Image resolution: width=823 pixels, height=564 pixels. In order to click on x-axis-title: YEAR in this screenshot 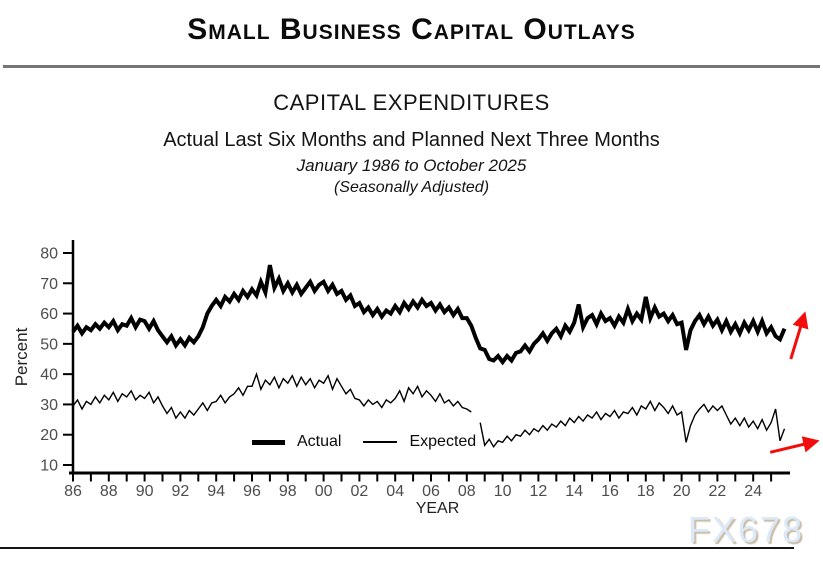, I will do `click(437, 508)`.